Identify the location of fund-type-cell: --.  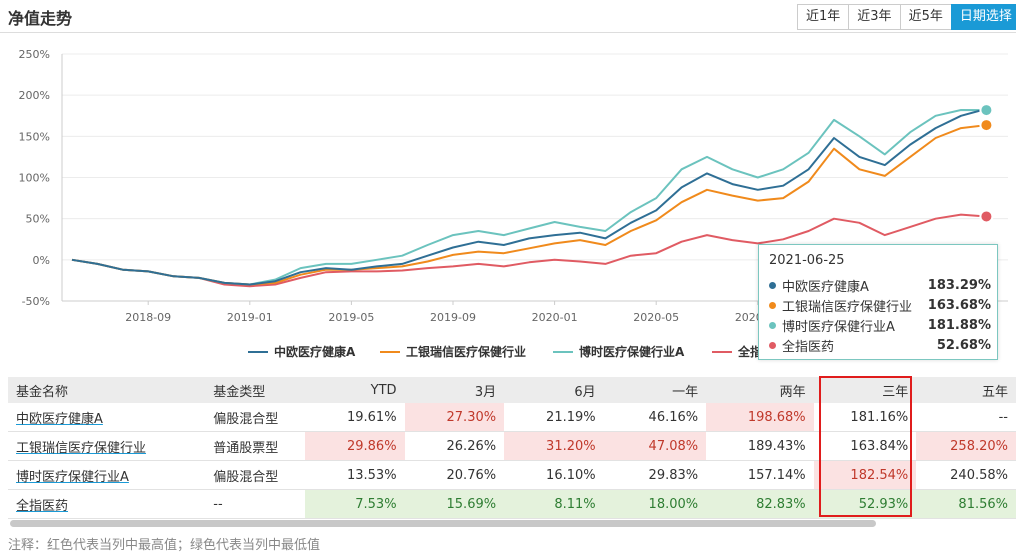
(255, 504).